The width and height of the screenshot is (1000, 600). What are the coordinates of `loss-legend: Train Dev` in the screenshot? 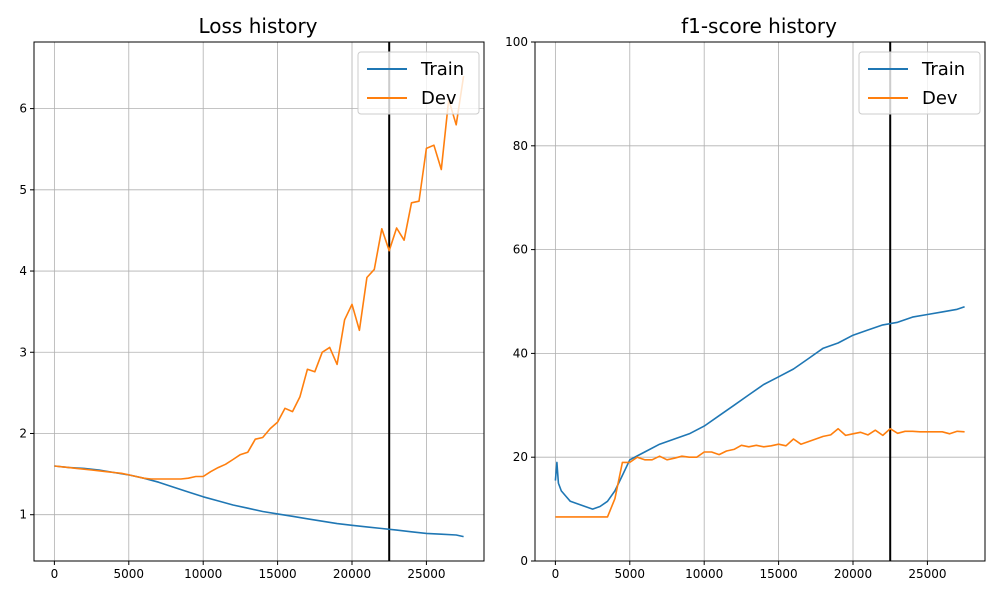 It's located at (418, 83).